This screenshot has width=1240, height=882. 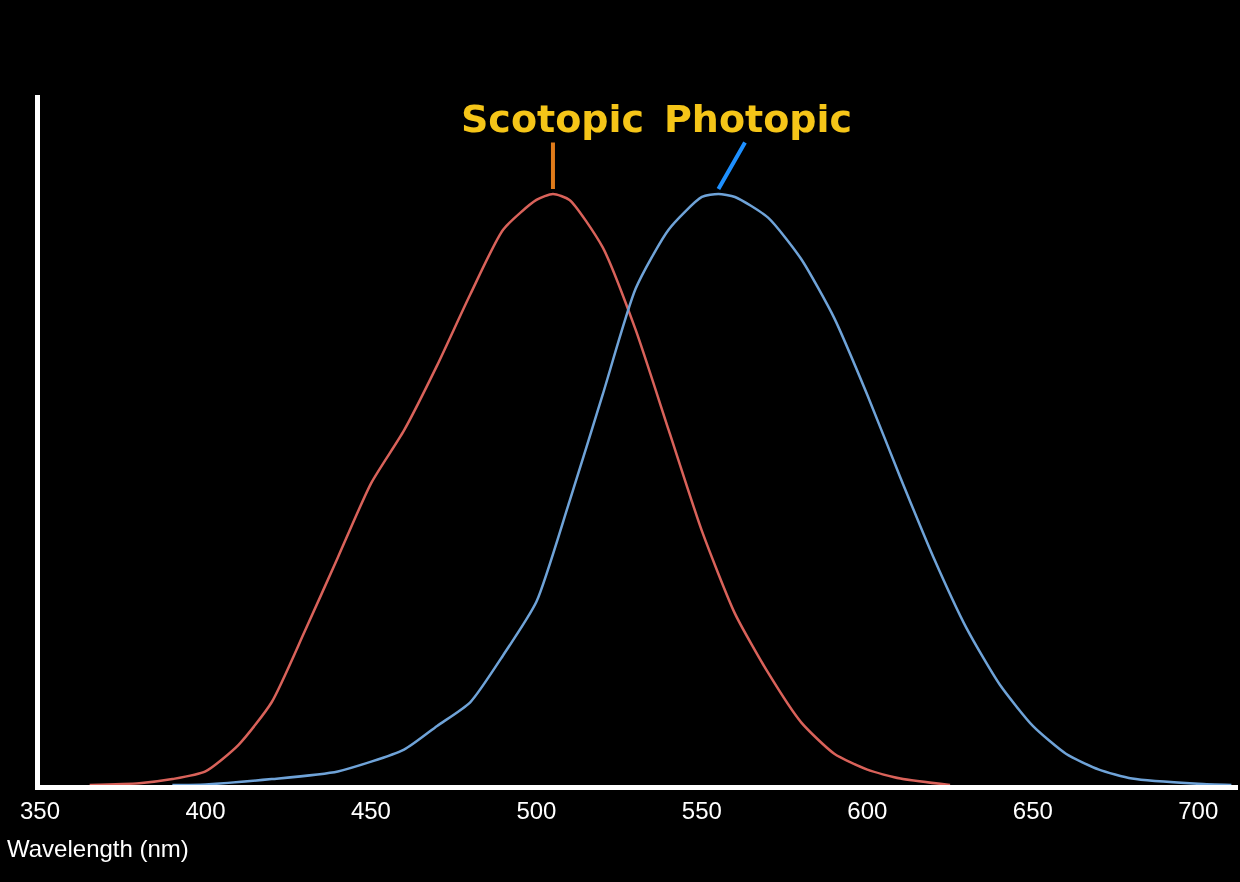 I want to click on x-tick-label: 400, so click(x=205, y=810).